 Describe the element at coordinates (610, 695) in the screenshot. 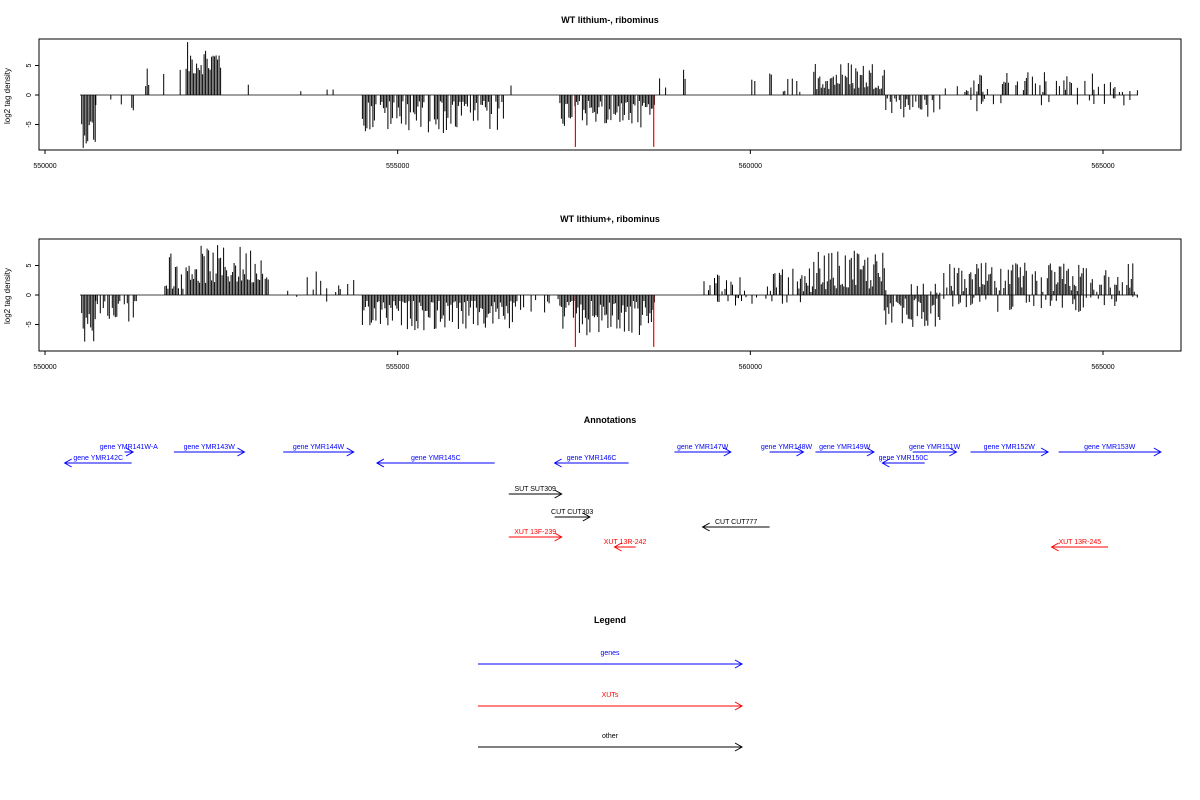

I see `legend-label: XUTs` at that location.